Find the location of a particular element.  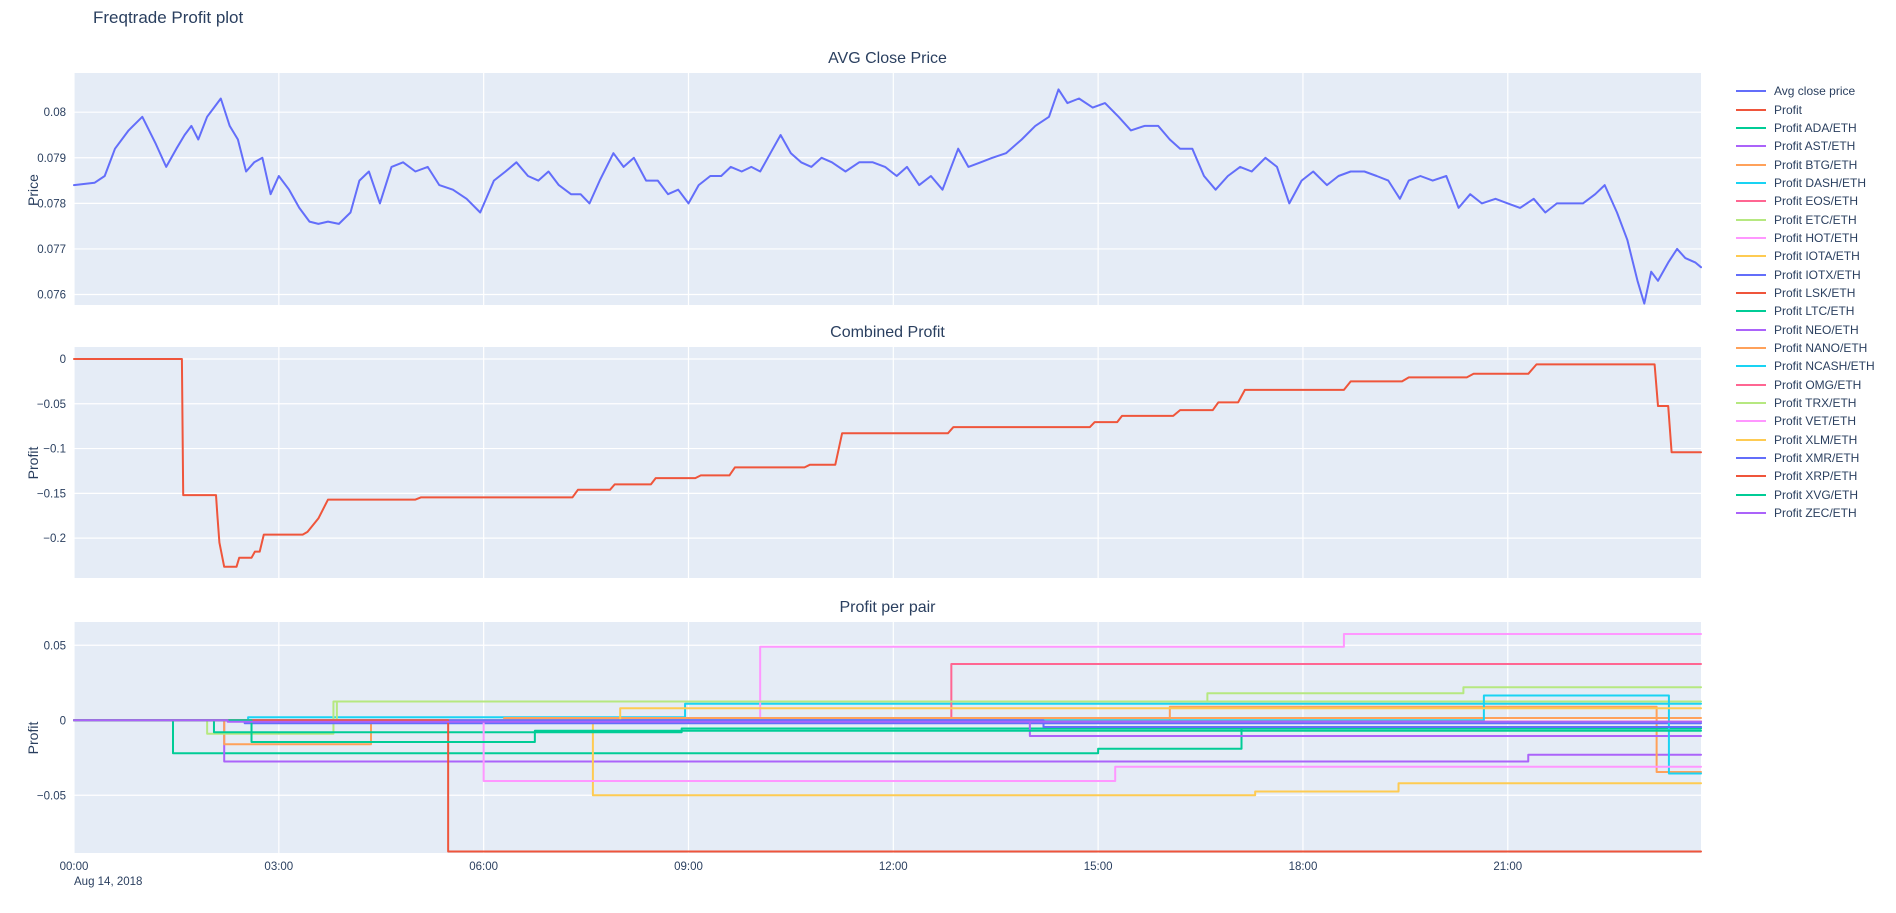

series-profit-xrp-eth is located at coordinates (887, 786).